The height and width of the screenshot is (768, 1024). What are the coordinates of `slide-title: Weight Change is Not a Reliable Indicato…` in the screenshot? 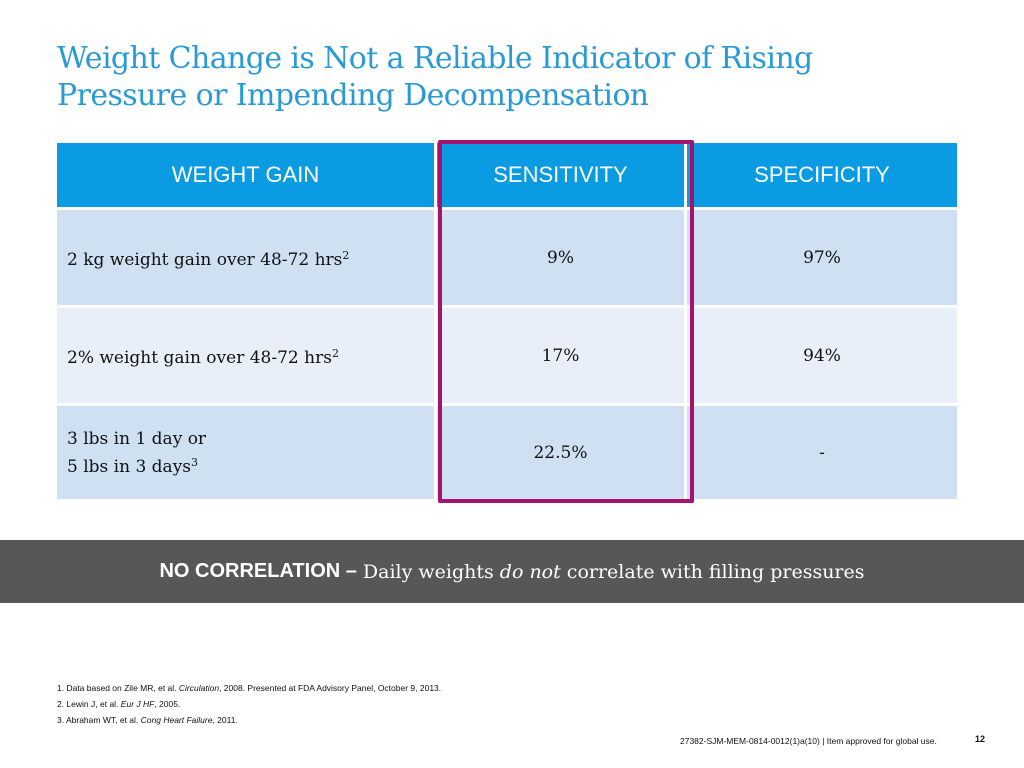 It's located at (507, 77).